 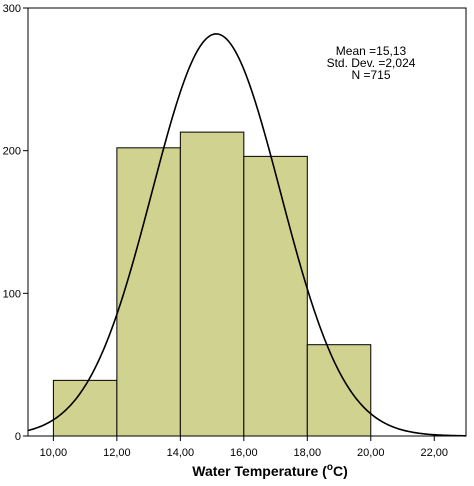 I want to click on y-tick-label: 200, so click(x=12, y=152).